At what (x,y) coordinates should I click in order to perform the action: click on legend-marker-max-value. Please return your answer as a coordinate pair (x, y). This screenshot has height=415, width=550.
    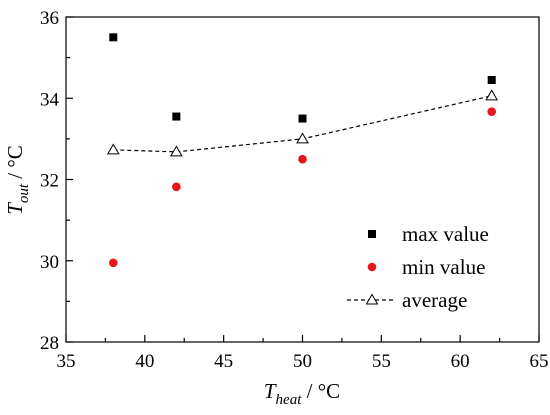
    Looking at the image, I should click on (372, 234).